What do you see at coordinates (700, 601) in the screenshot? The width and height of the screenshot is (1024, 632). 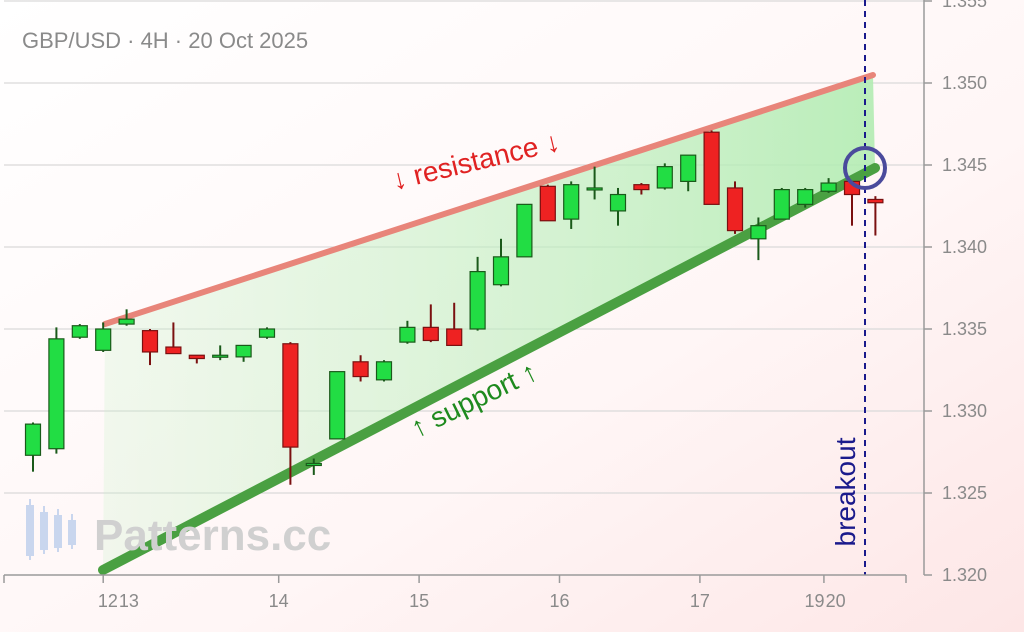 I see `x-tick-label: 17` at bounding box center [700, 601].